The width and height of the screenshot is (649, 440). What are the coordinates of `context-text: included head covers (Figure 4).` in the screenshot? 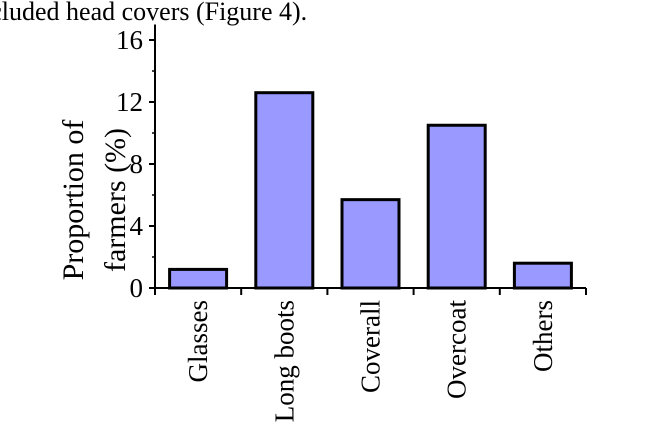 It's located at (153, 13).